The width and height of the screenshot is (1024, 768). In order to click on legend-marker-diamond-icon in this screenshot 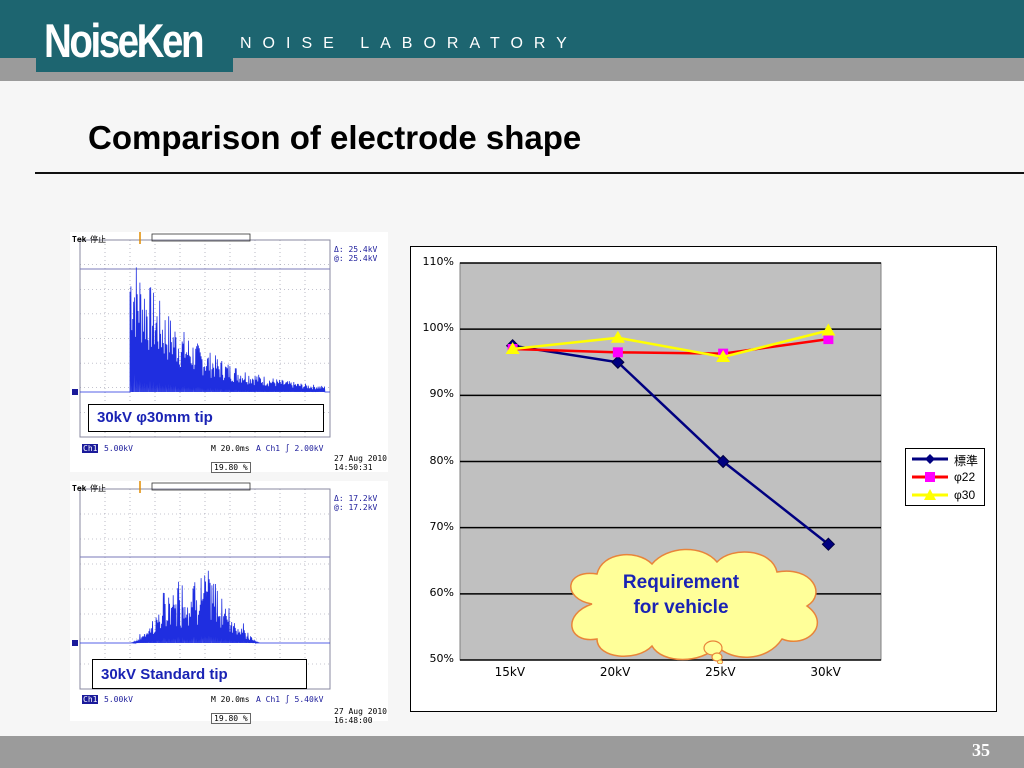, I will do `click(930, 459)`.